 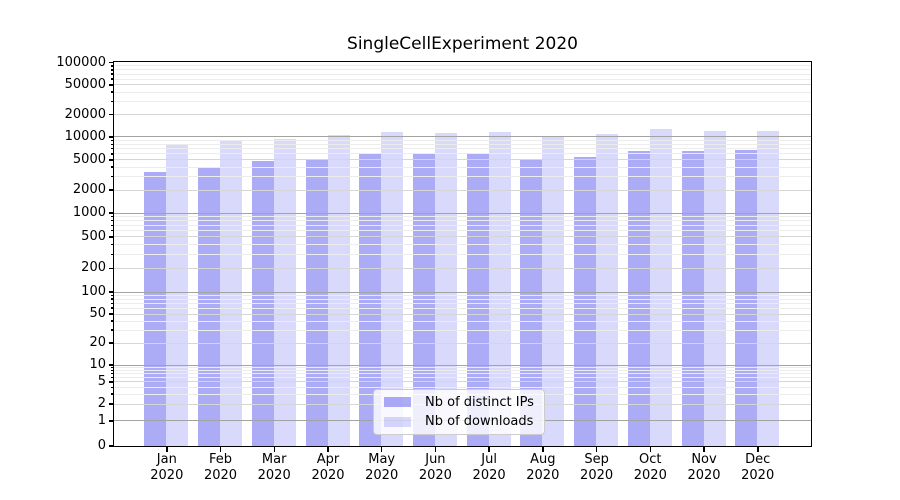 I want to click on x-tick-month: Jan, so click(x=166, y=459).